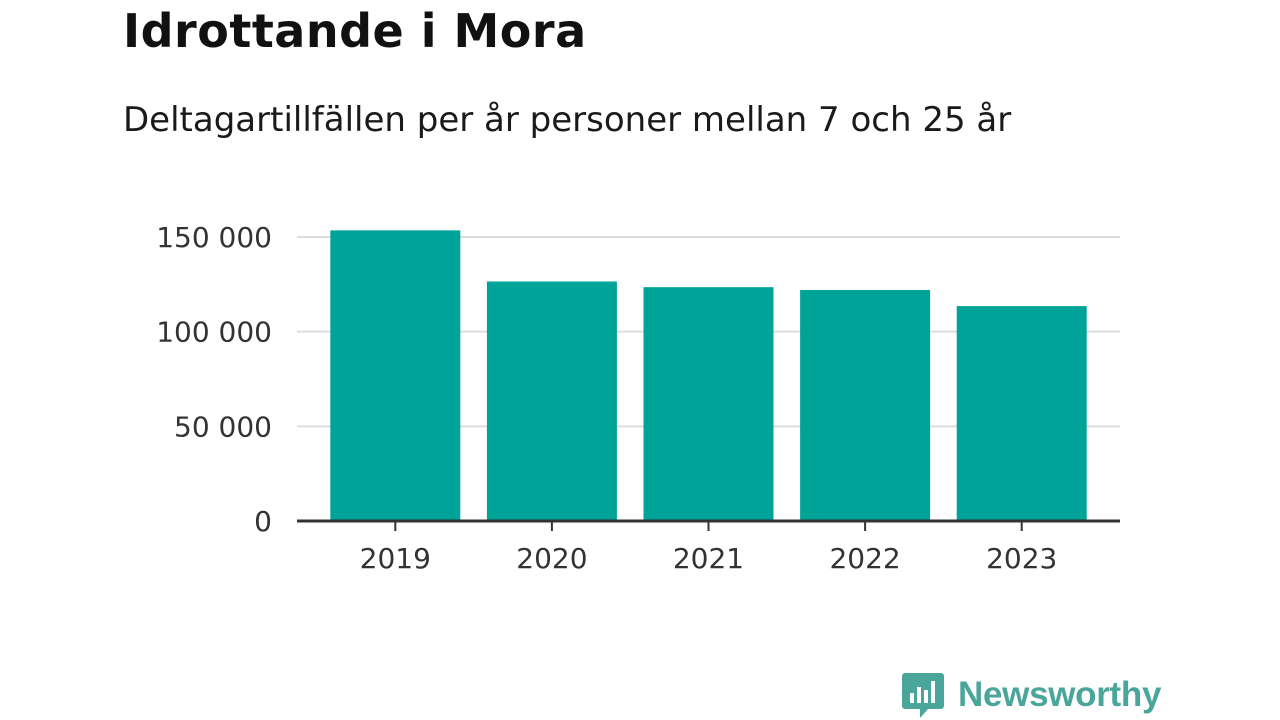  What do you see at coordinates (214, 237) in the screenshot?
I see `y-tick-label: 150 000` at bounding box center [214, 237].